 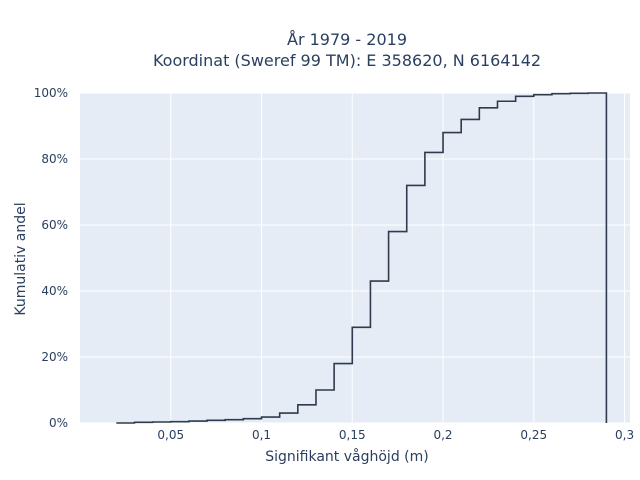 I want to click on x-axis-title: Signifikant våghöjd (m), so click(x=346, y=456).